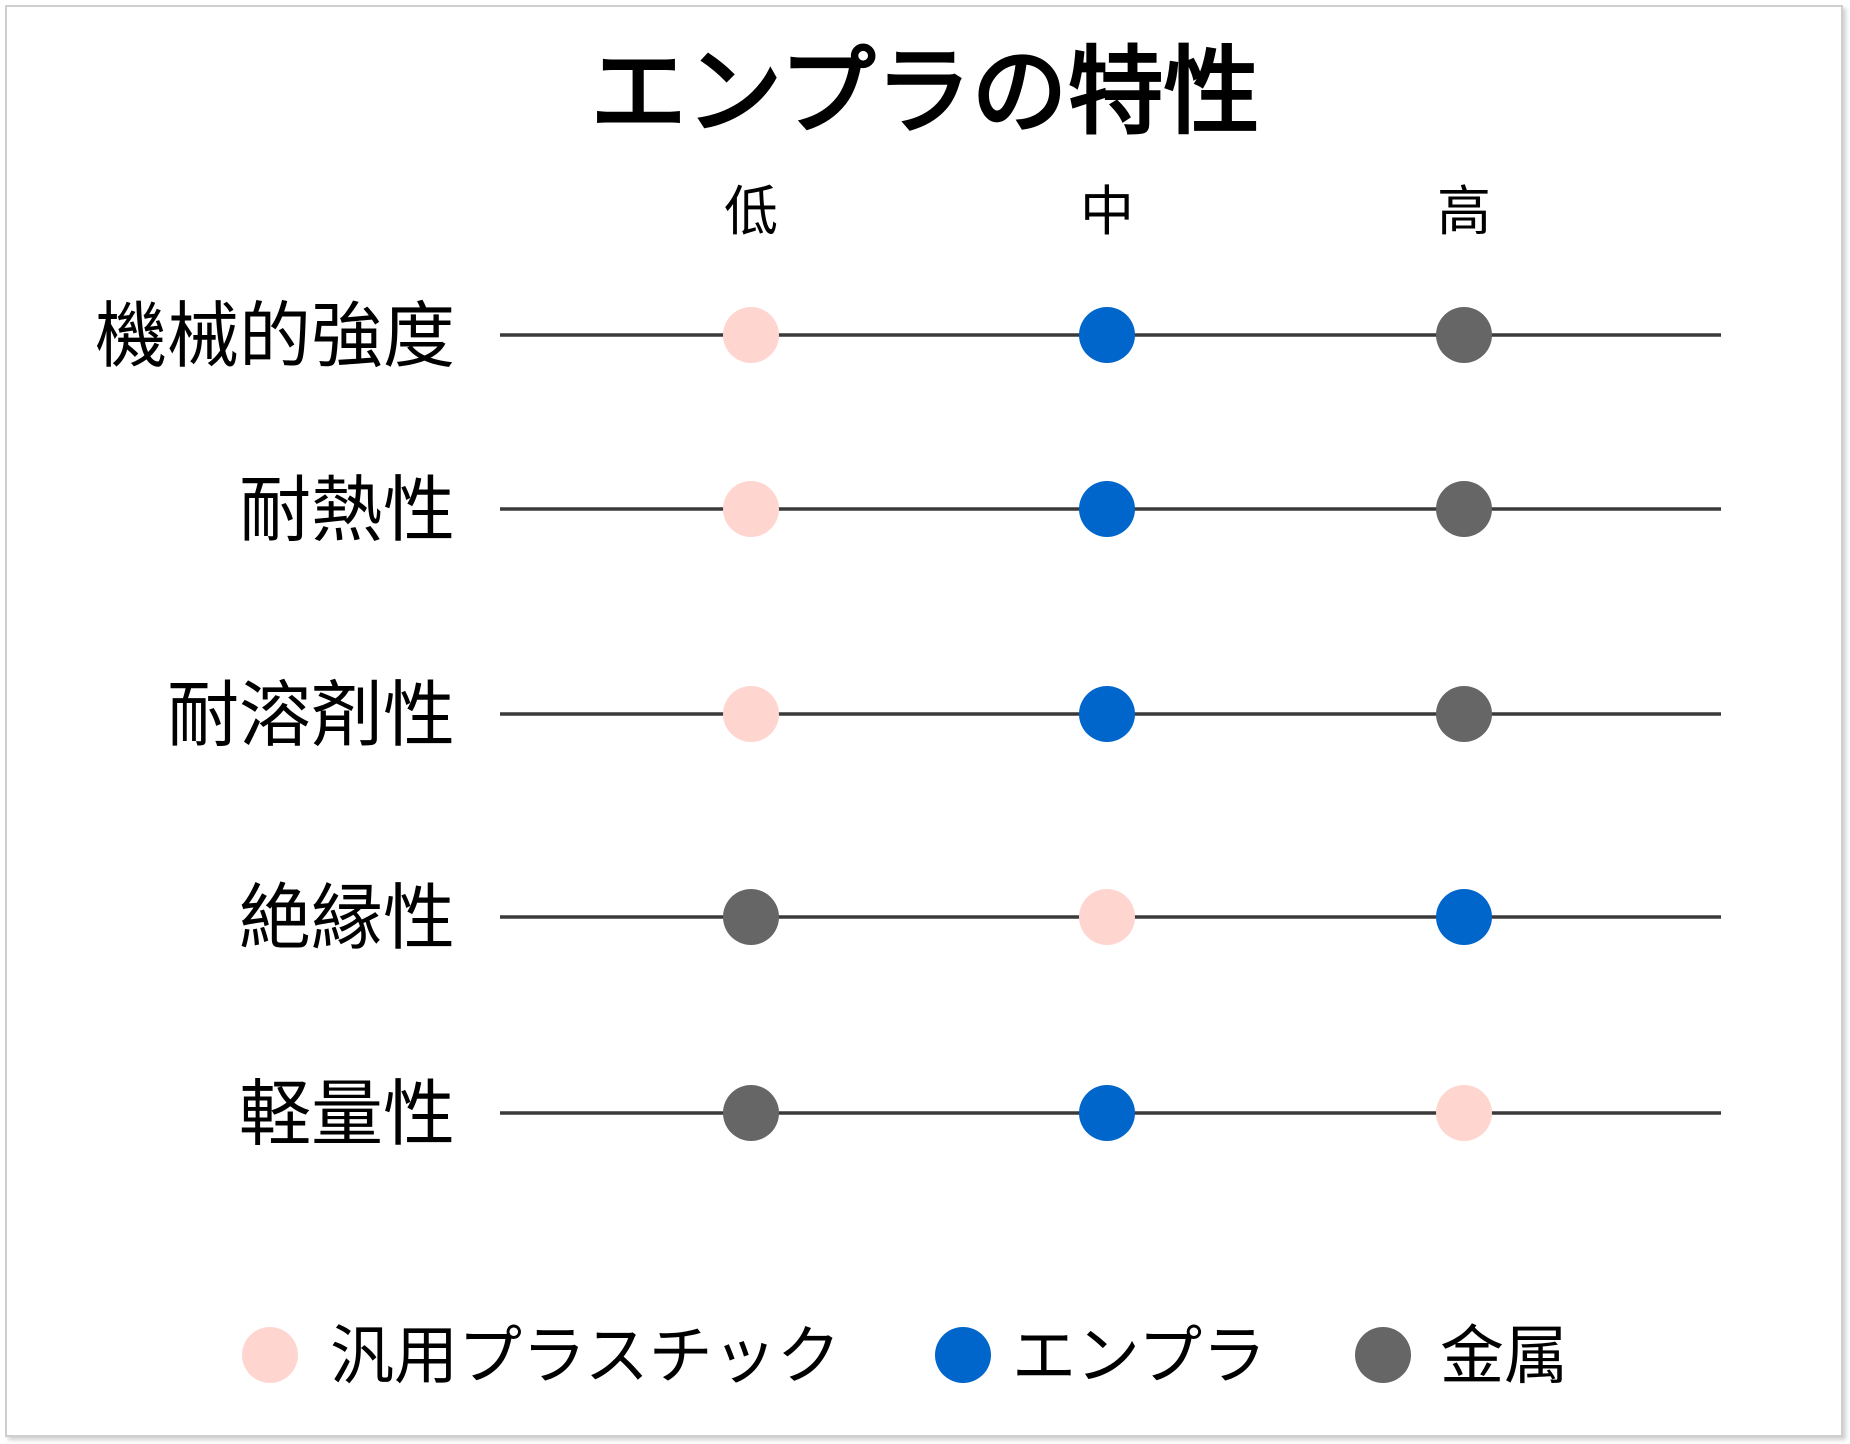 This screenshot has height=1444, width=1850. I want to click on row-label: 機械的強度, so click(275, 336).